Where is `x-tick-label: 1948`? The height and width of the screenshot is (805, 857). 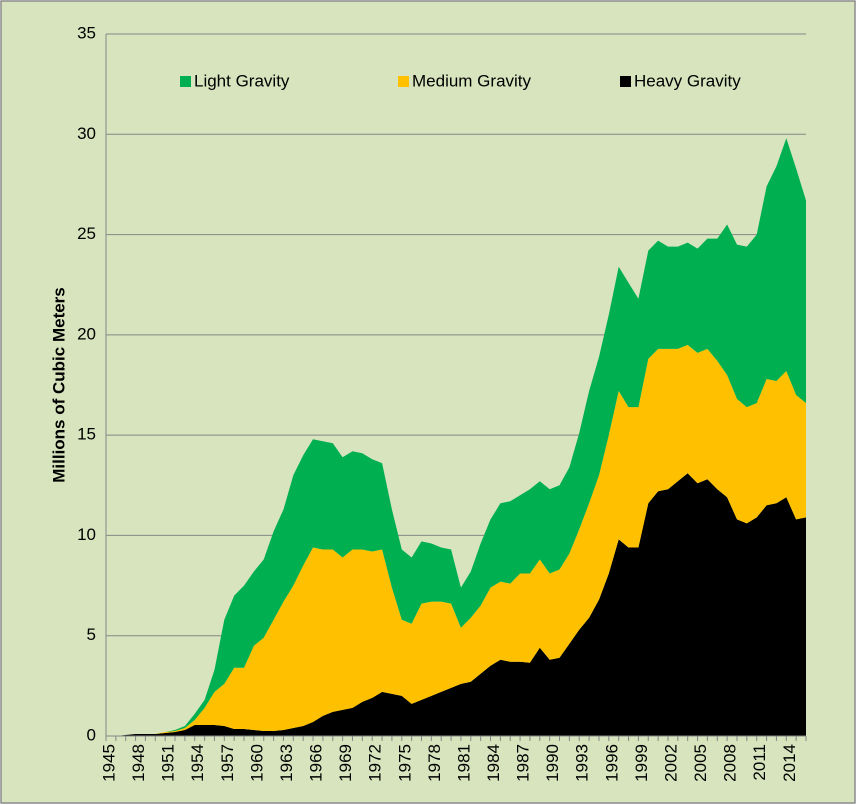 x-tick-label: 1948 is located at coordinates (138, 763).